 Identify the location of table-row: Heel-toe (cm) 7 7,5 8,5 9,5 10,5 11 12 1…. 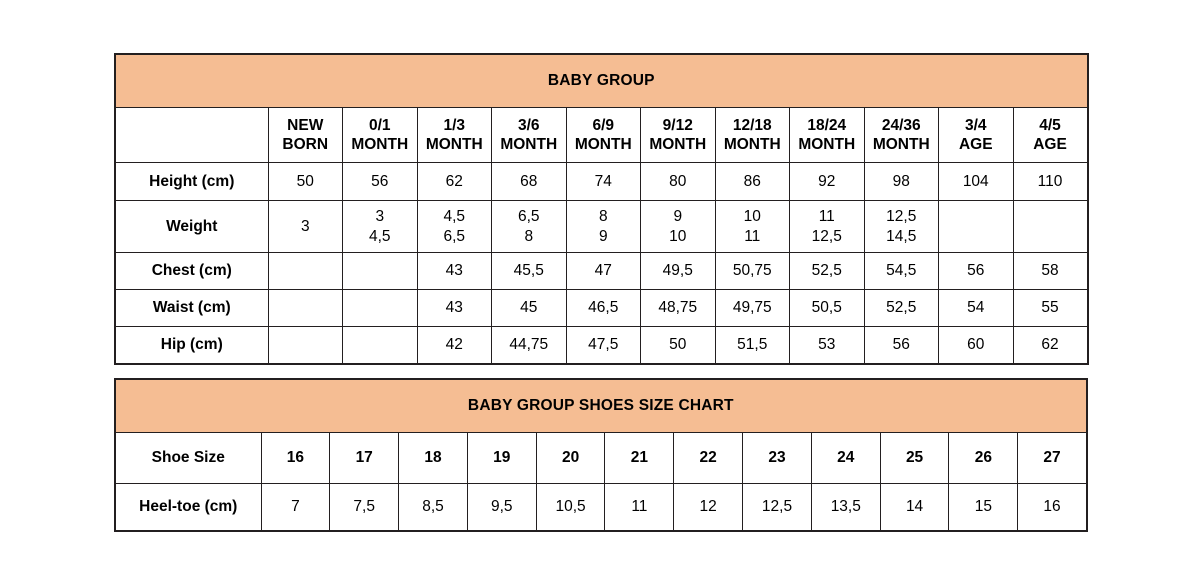
(601, 507).